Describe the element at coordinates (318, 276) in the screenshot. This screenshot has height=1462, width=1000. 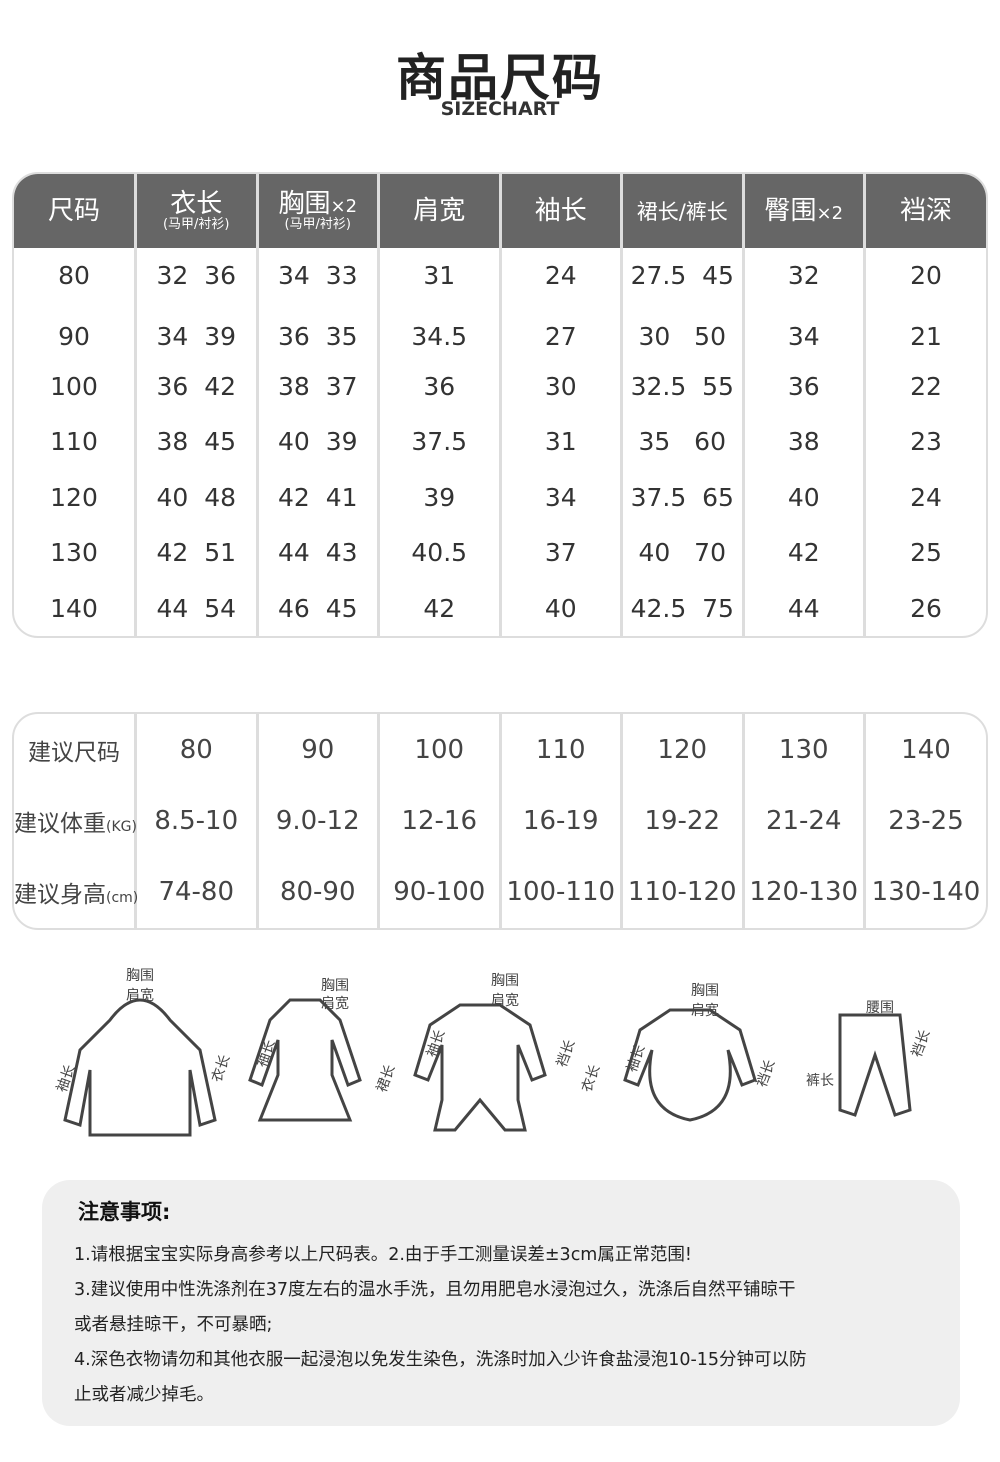
I see `table-cell: 34 33` at that location.